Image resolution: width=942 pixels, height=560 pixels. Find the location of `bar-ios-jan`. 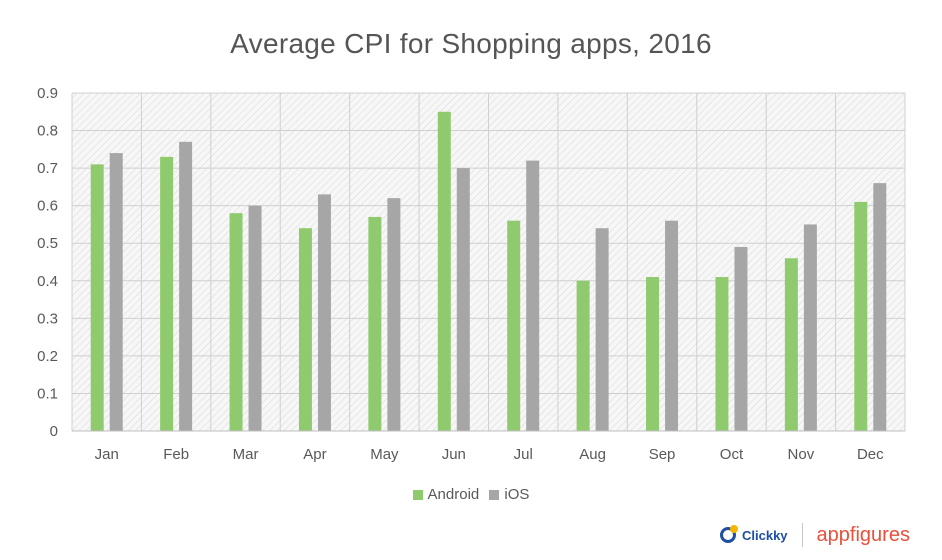

bar-ios-jan is located at coordinates (116, 292).